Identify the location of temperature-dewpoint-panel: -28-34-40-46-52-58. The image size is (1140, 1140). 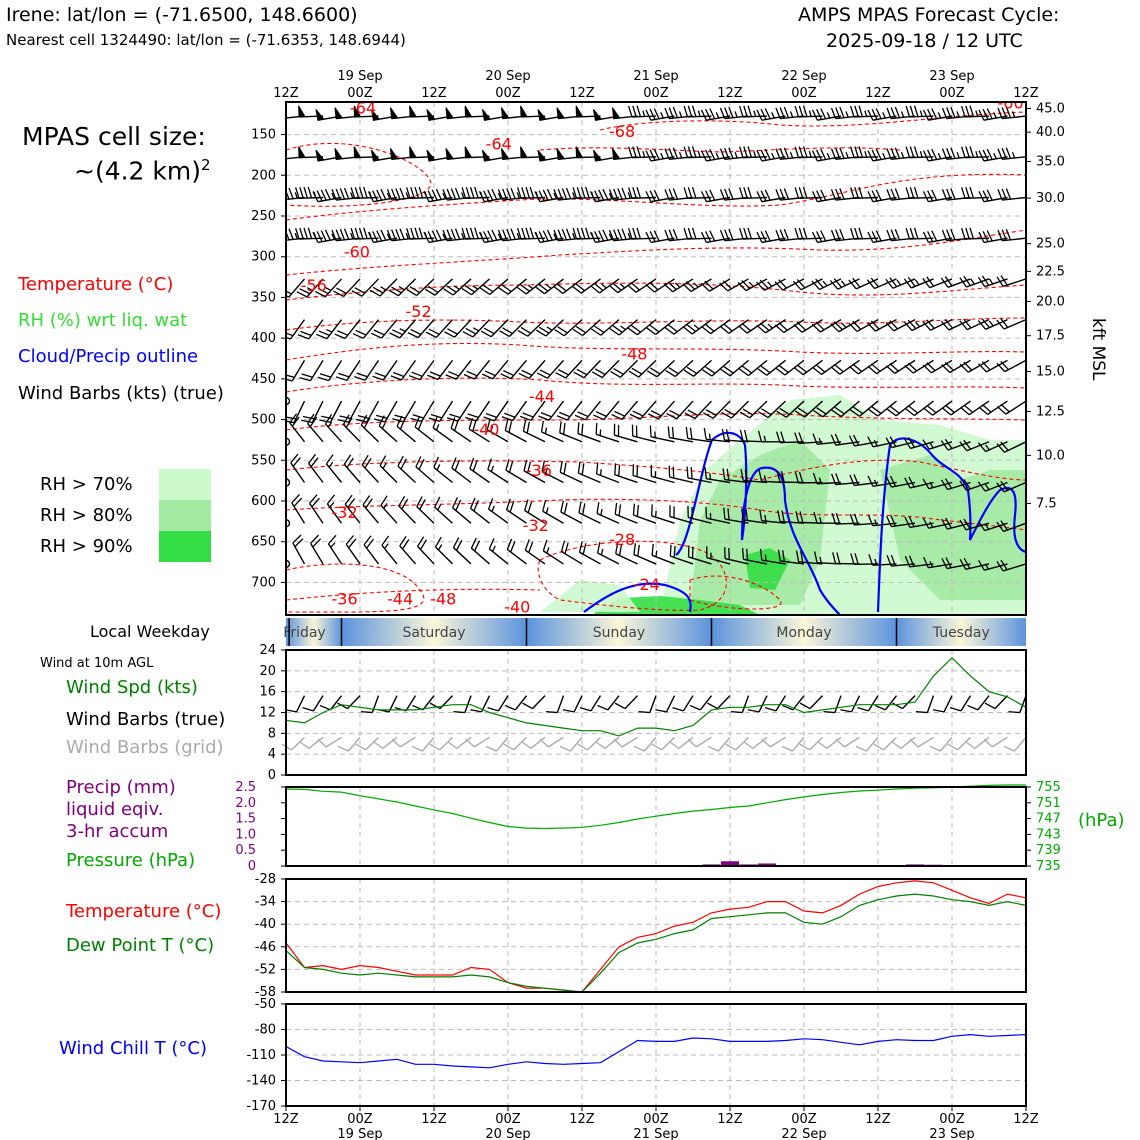
(641, 936).